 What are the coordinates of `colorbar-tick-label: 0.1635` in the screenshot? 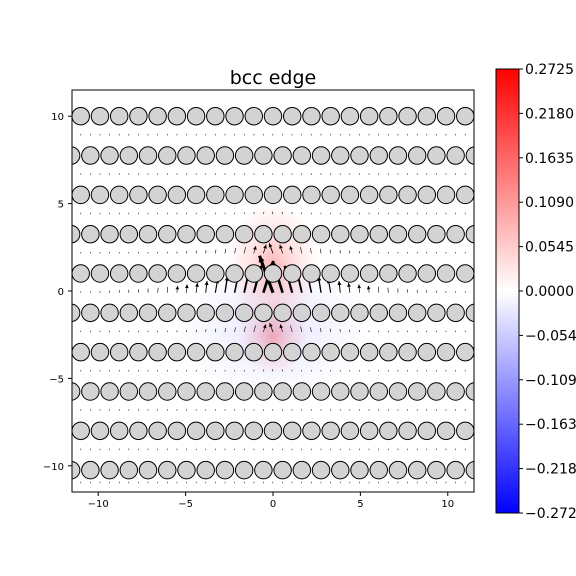 It's located at (549, 159).